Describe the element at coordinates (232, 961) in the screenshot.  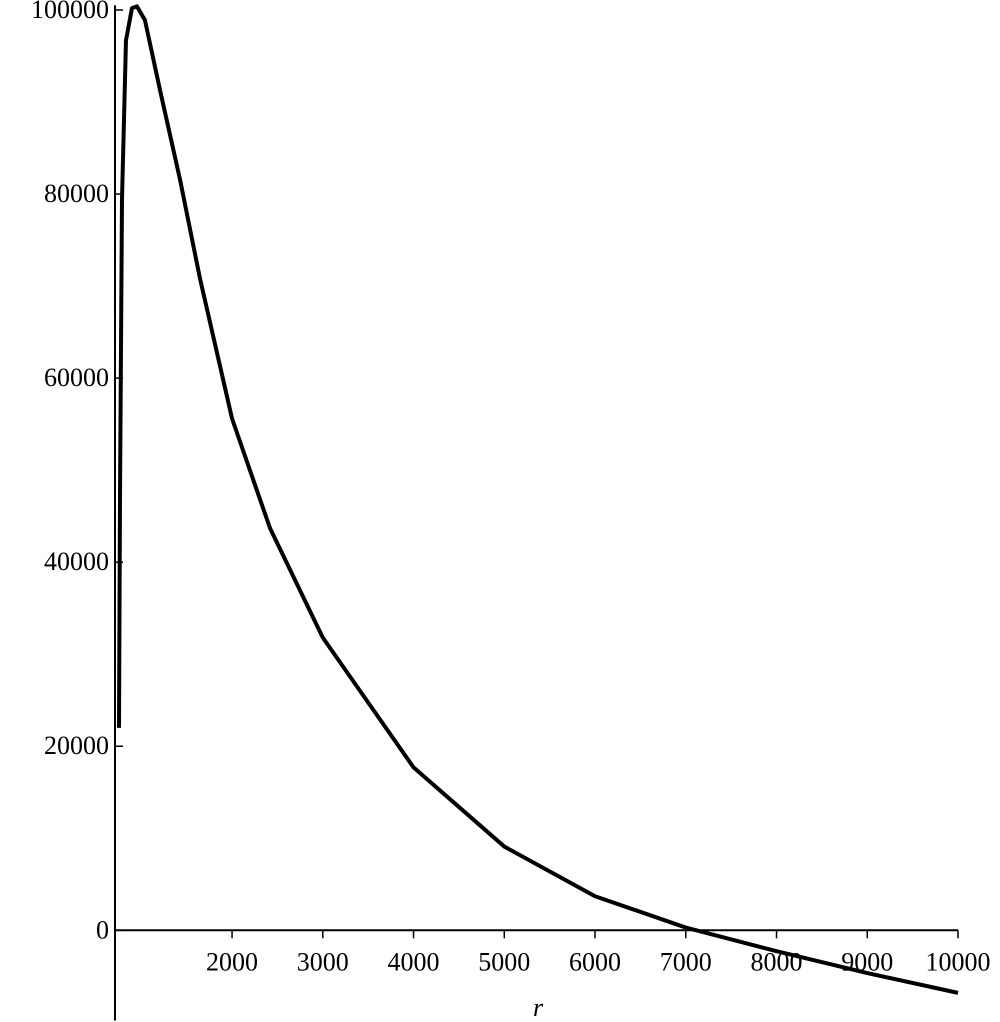
I see `x-tick-label: 2000` at that location.